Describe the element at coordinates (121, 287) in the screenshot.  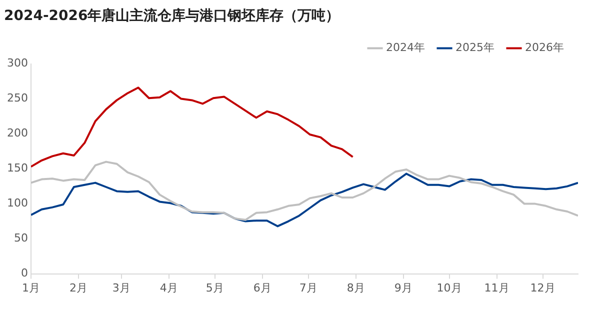
I see `x-tick-label: 3月` at that location.